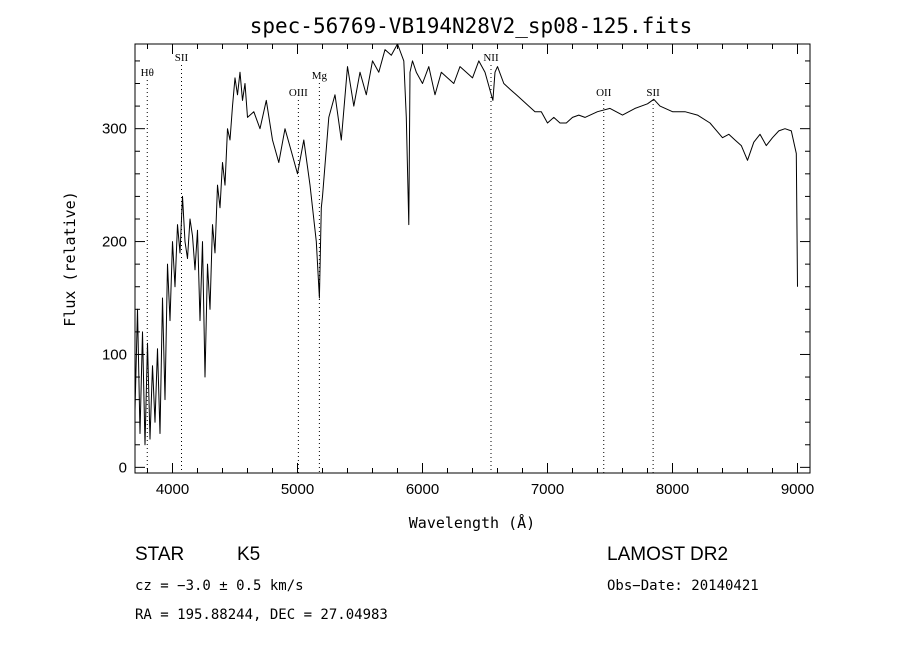  I want to click on obs-date-label: Obs−Date: 20140421, so click(683, 586).